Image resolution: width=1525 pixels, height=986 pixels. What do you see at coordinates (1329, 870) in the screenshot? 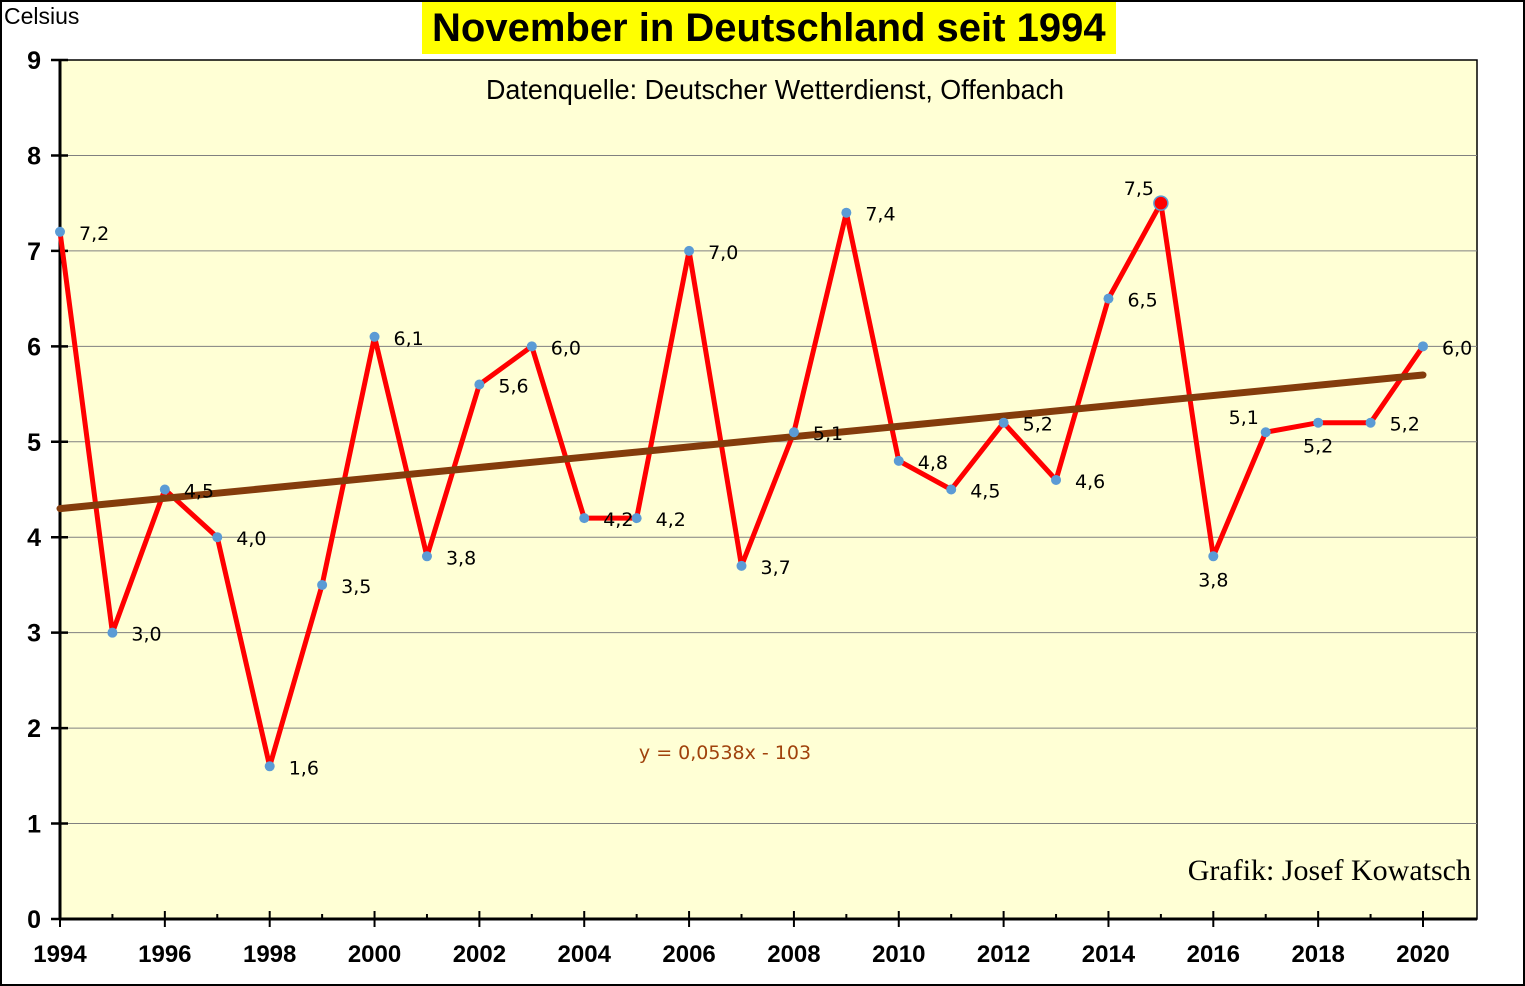
I see `chart-credit: Grafik: Josef Kowatsch` at bounding box center [1329, 870].